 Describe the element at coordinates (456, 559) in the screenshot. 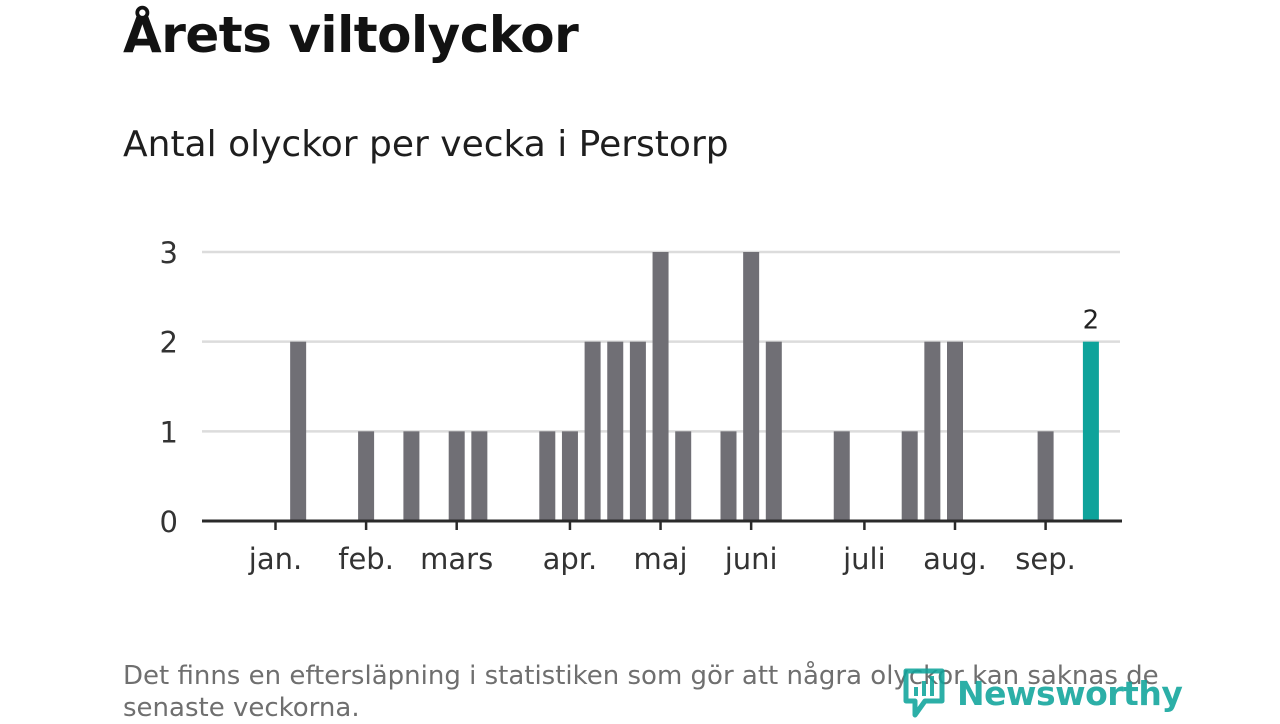

I see `x-tick-label: mars` at that location.